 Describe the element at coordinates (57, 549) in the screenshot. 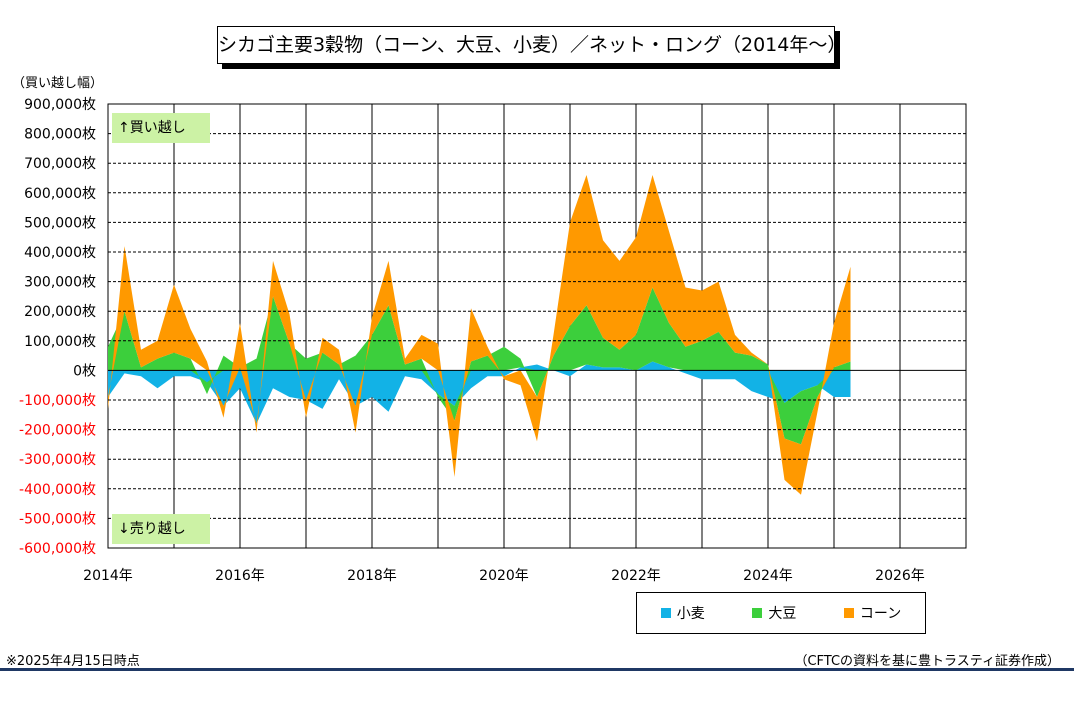

I see `y-tick-label: -600,000枚` at that location.